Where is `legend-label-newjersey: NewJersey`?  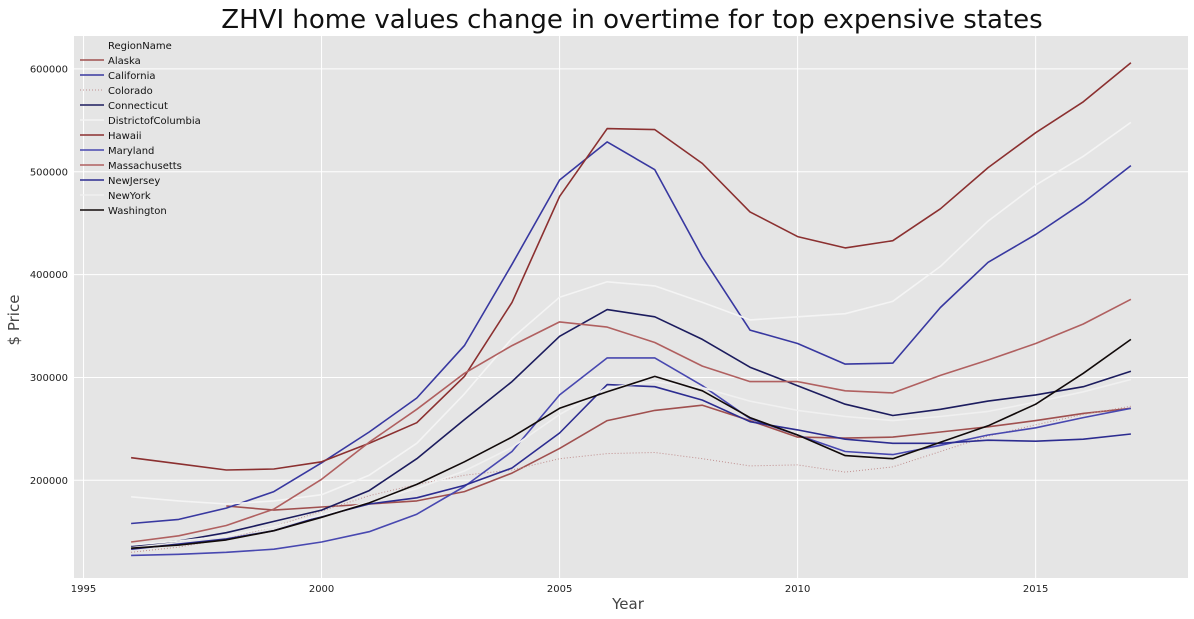
legend-label-newjersey: NewJersey is located at coordinates (134, 181).